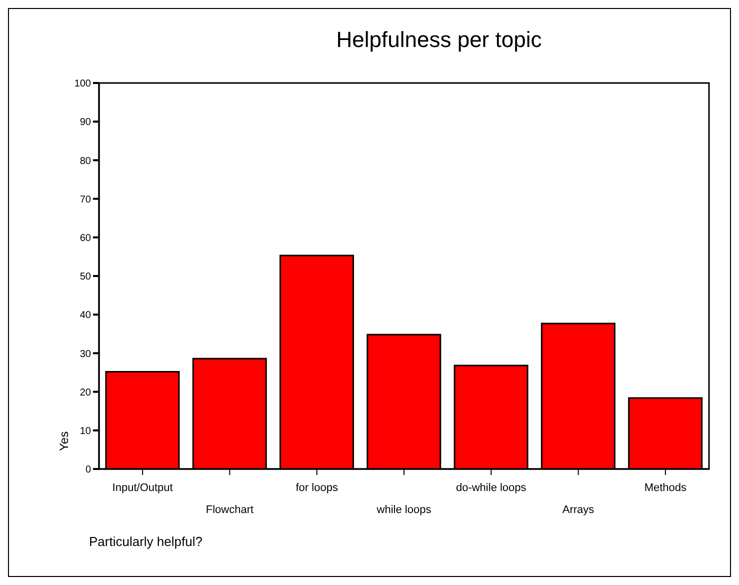  What do you see at coordinates (666, 488) in the screenshot?
I see `x-tick-label: Methods` at bounding box center [666, 488].